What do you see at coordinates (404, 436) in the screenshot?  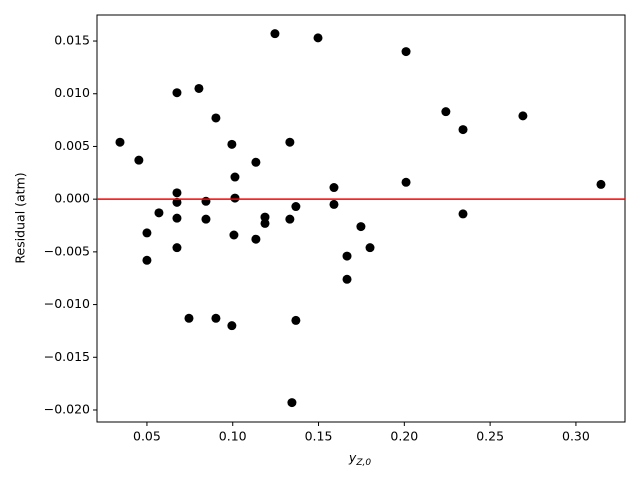 I see `x-tick-label: 0.20` at bounding box center [404, 436].